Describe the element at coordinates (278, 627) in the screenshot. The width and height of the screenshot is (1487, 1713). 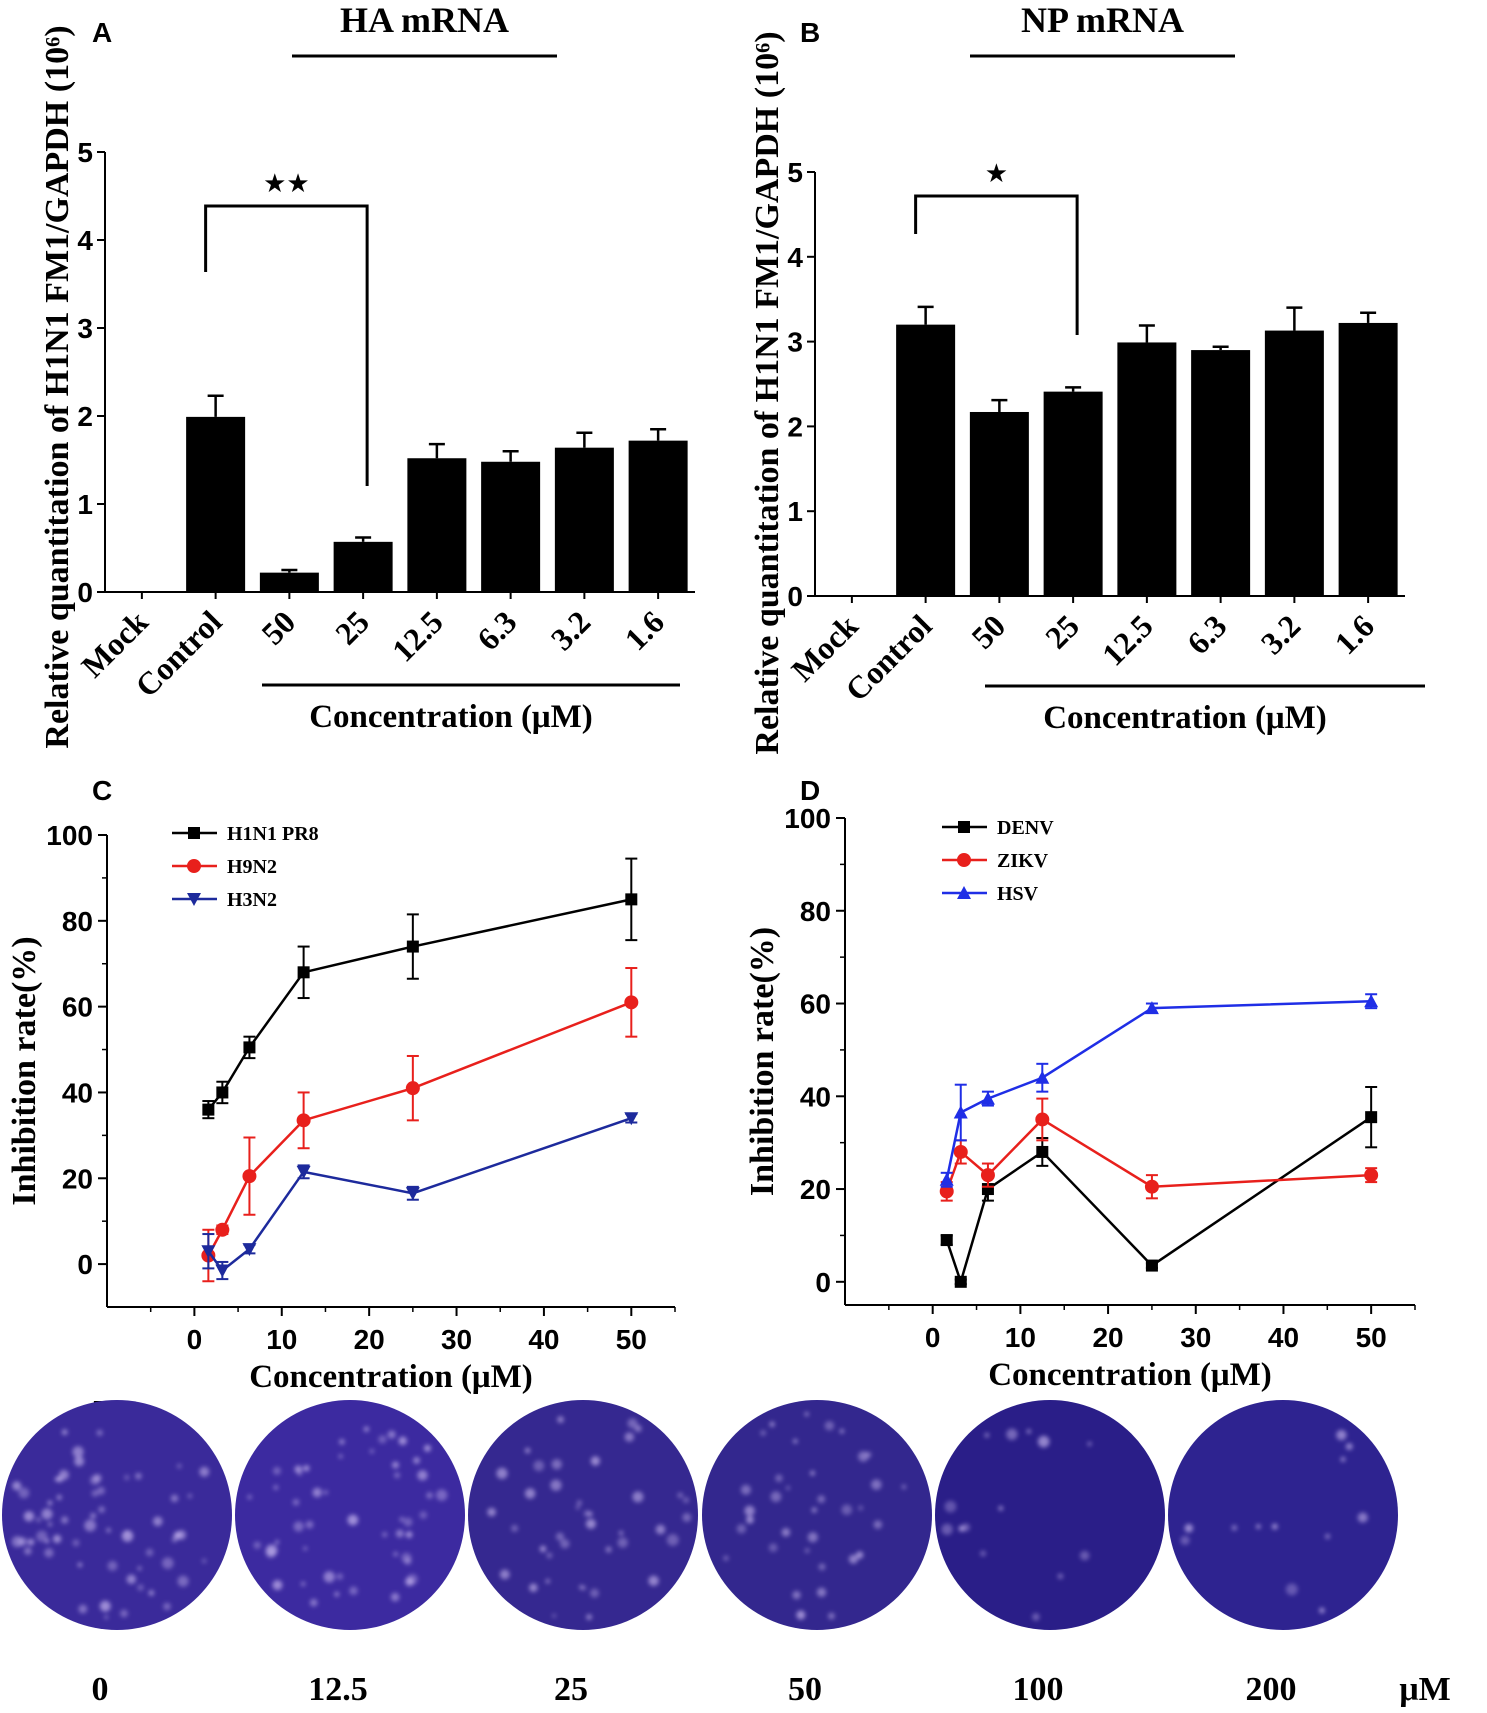
I see `category-label: 50` at that location.